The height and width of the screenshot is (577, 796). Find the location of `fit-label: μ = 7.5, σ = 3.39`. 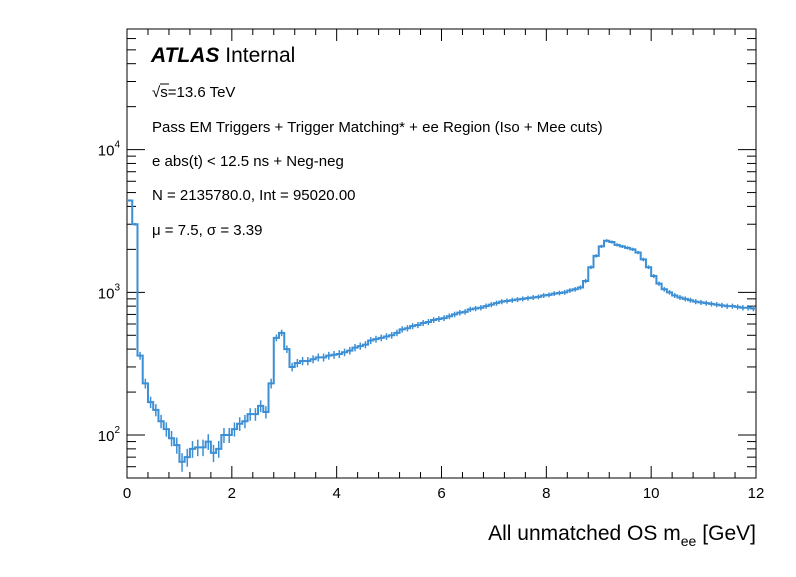

fit-label: μ = 7.5, σ = 3.39 is located at coordinates (207, 230).